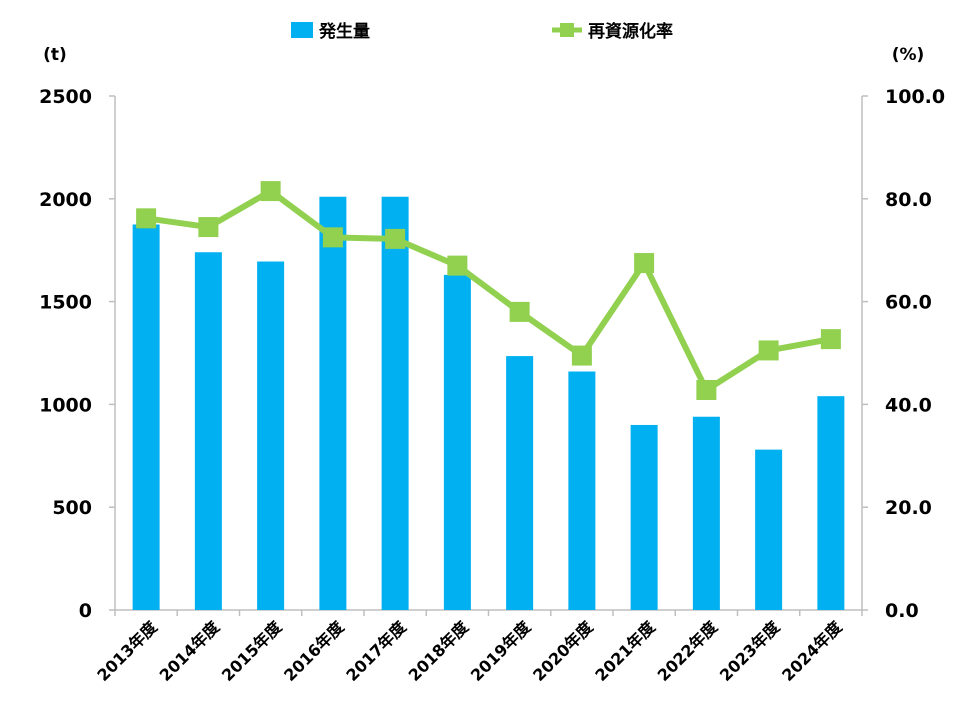 The width and height of the screenshot is (960, 724). What do you see at coordinates (688, 651) in the screenshot?
I see `x-category-label: 2022年度` at bounding box center [688, 651].